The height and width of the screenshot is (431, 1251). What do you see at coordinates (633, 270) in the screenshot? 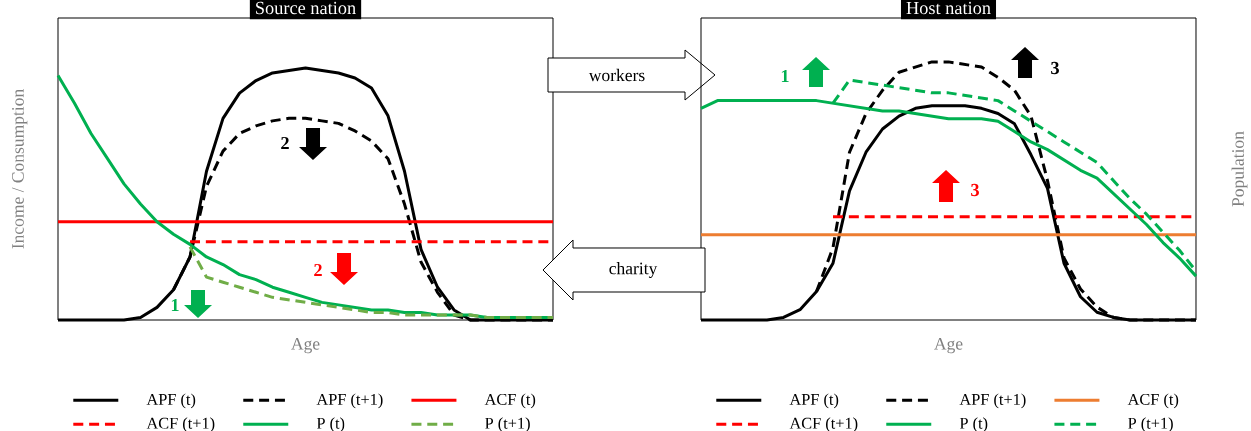
I see `text: charity` at bounding box center [633, 270].